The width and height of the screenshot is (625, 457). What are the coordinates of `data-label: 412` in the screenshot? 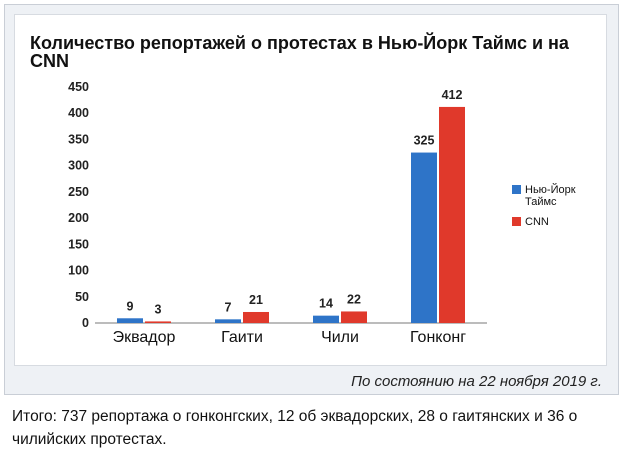 It's located at (452, 95).